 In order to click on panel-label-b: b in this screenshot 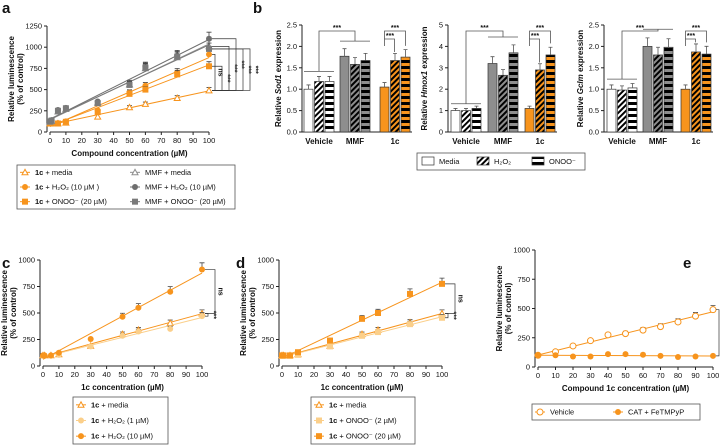, I will do `click(257, 8)`.